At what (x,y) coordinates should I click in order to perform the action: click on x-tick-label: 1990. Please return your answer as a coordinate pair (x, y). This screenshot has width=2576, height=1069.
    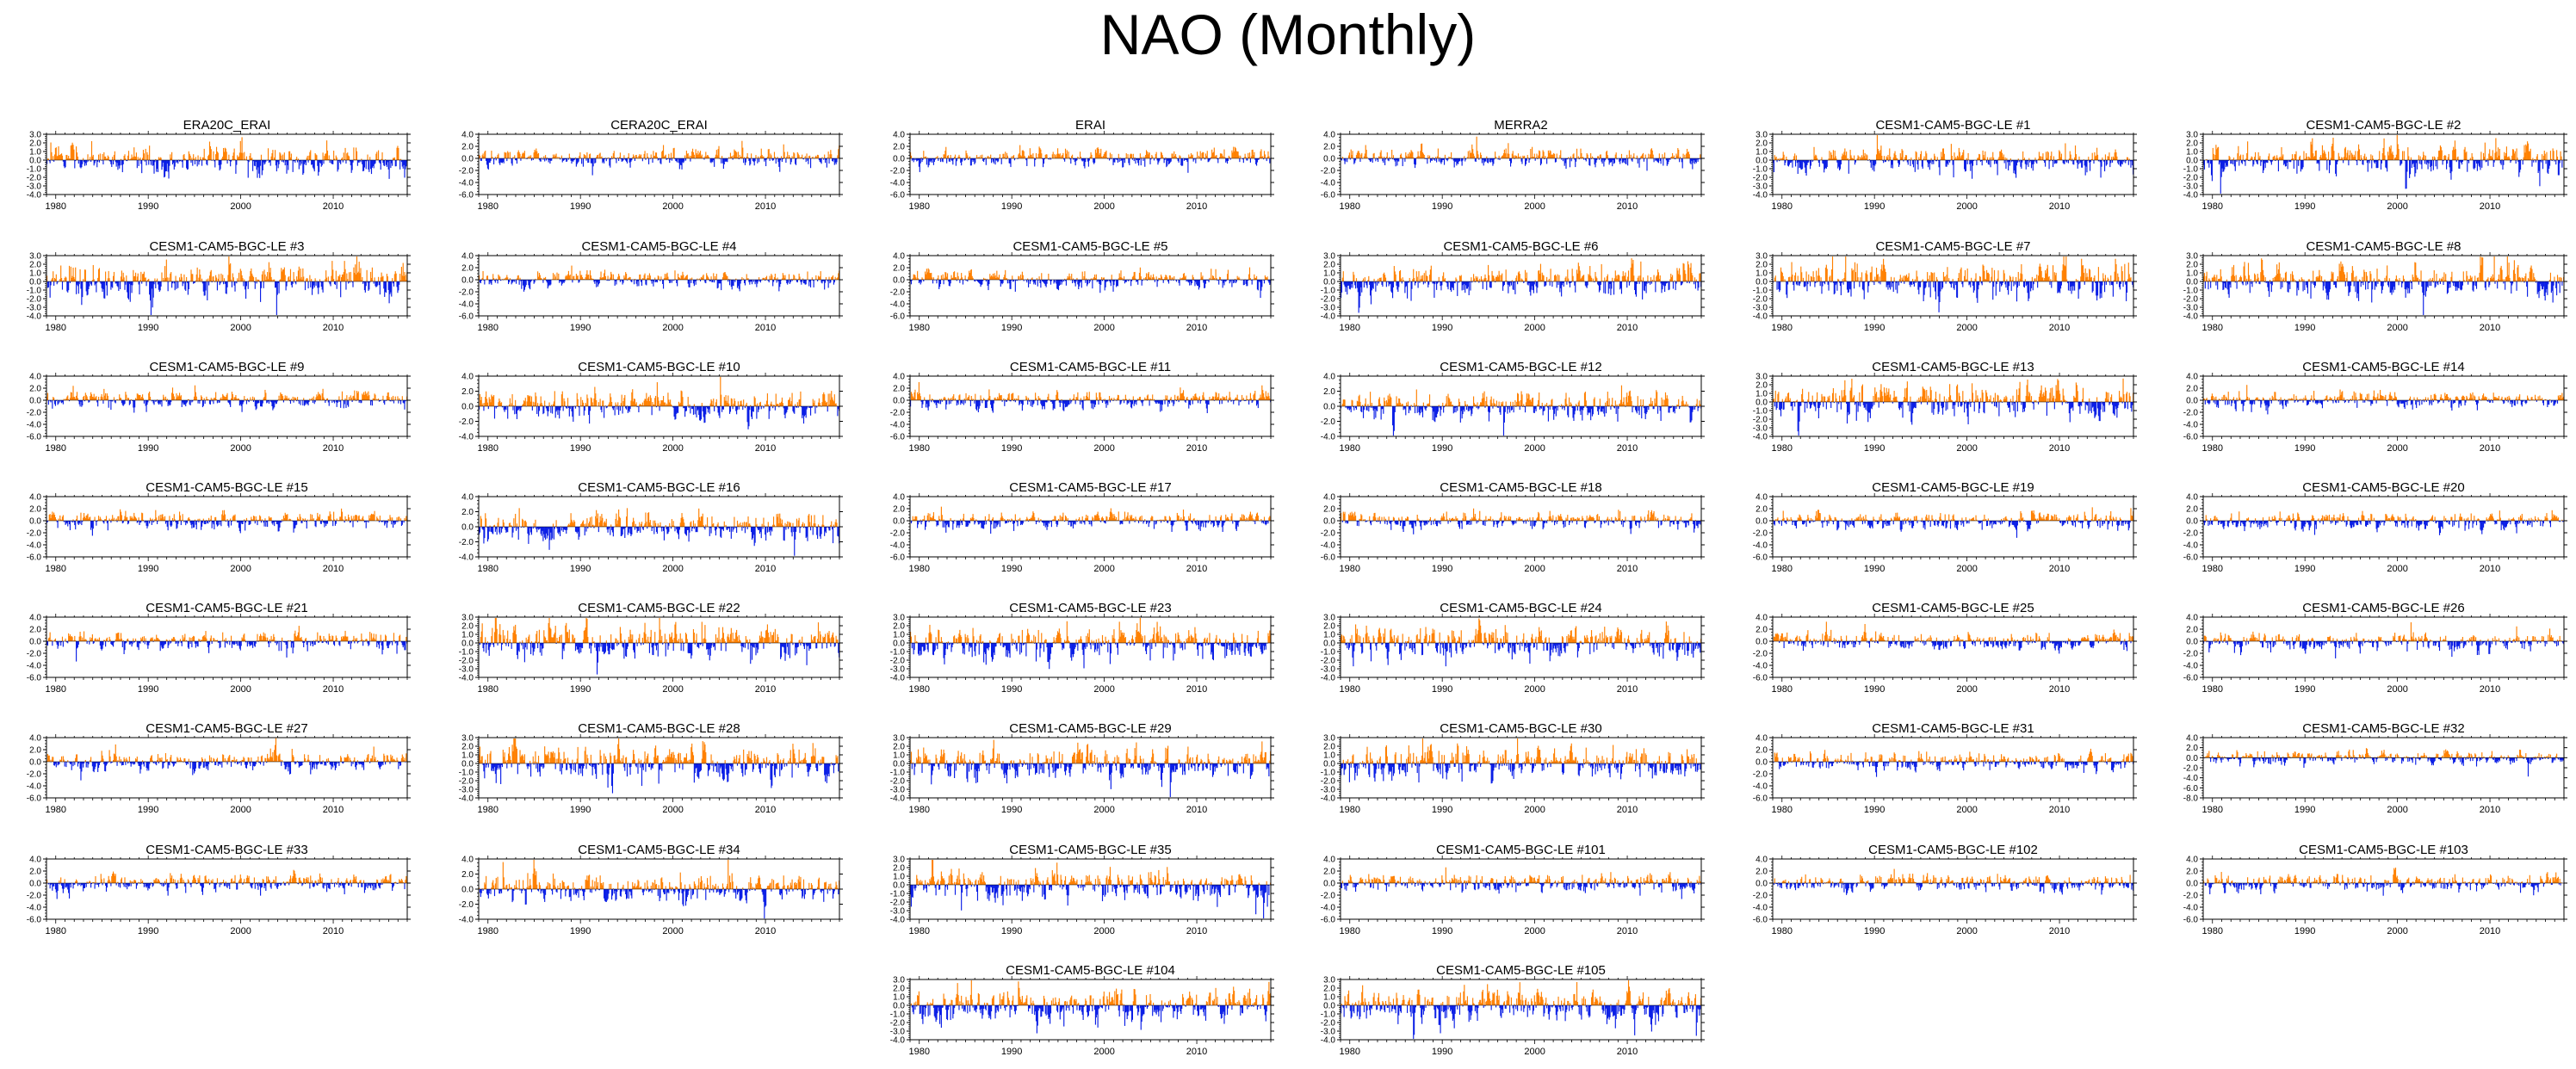
    Looking at the image, I should click on (2304, 207).